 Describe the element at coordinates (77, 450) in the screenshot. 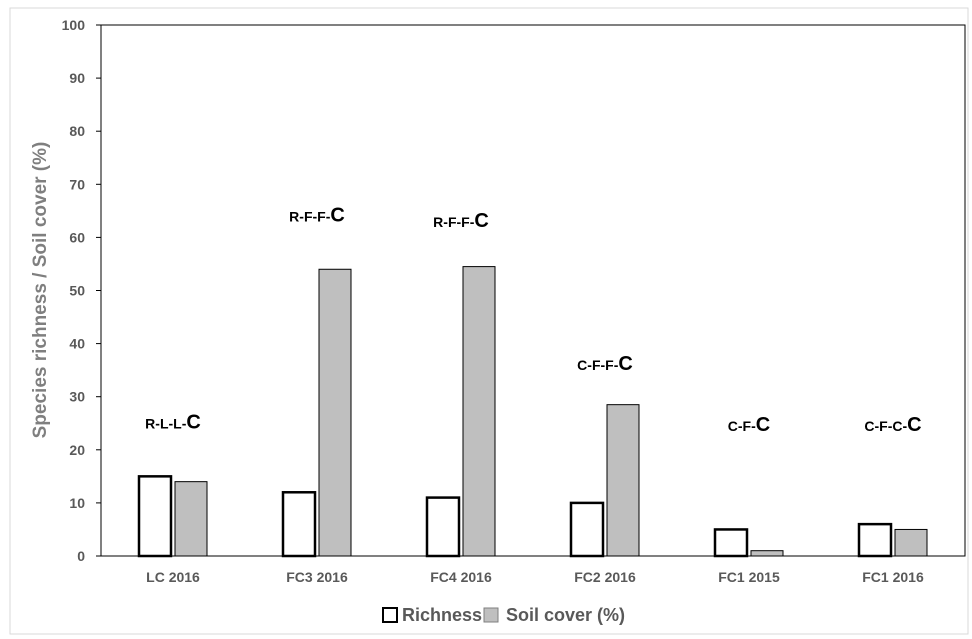

I see `y-tick-label: 20` at that location.